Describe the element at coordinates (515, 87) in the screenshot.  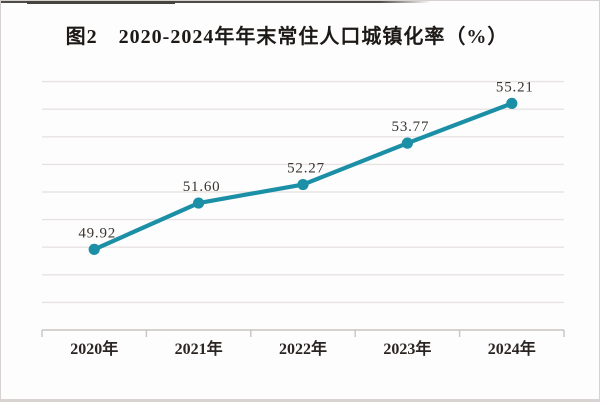
I see `data-label: 55.21` at that location.